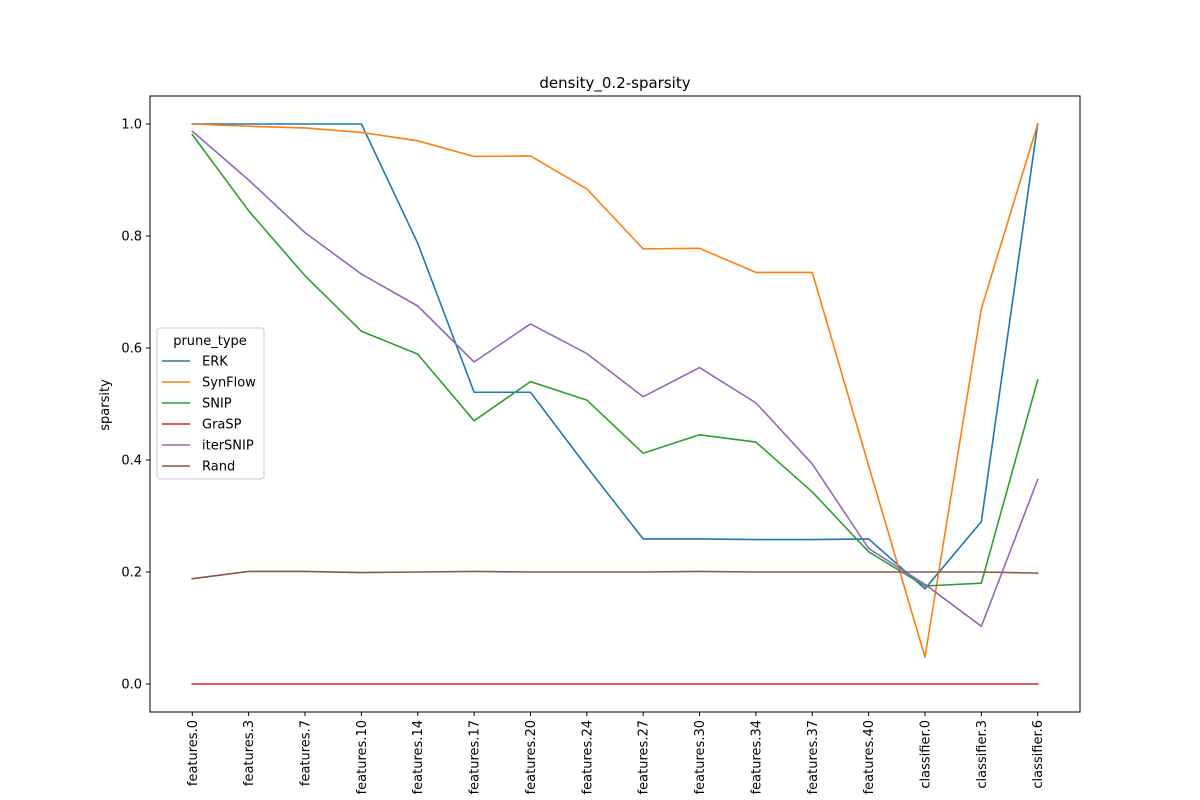 The height and width of the screenshot is (800, 1200). What do you see at coordinates (644, 757) in the screenshot?
I see `x-tick-label: features.27` at bounding box center [644, 757].